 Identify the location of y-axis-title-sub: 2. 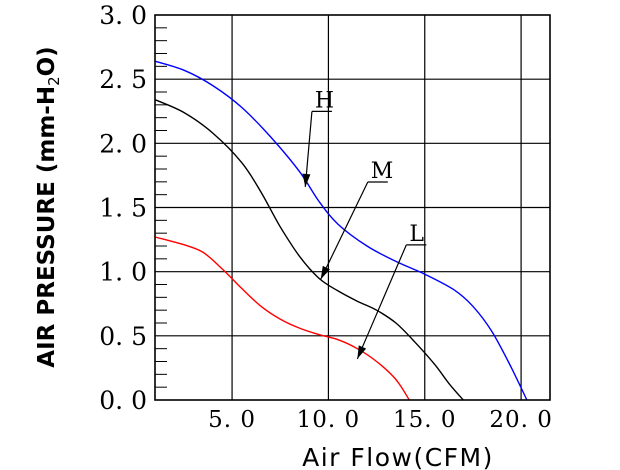
(54, 81).